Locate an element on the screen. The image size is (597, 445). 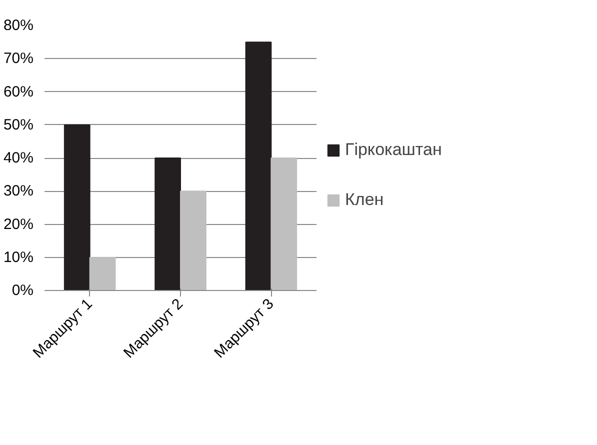
legend-label: Клен is located at coordinates (364, 200).